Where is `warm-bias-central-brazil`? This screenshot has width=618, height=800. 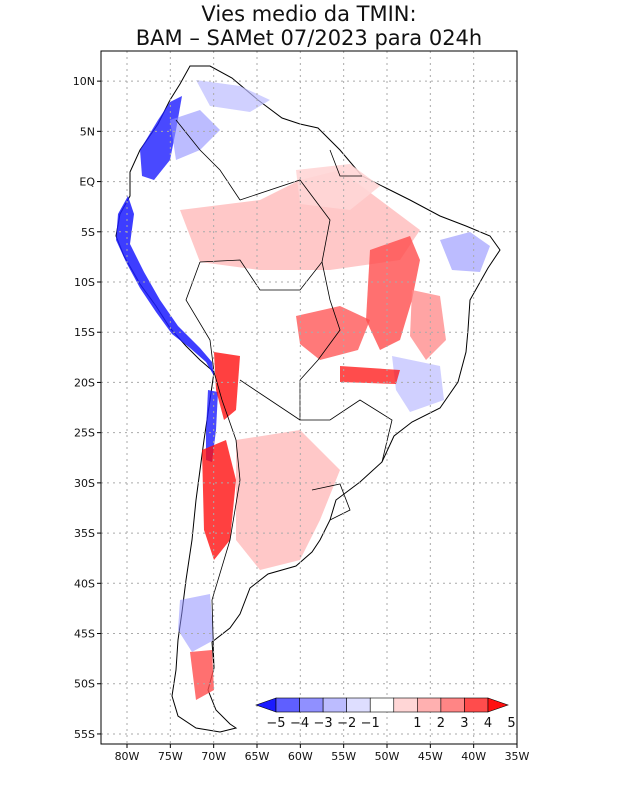
warm-bias-central-brazil is located at coordinates (393, 293).